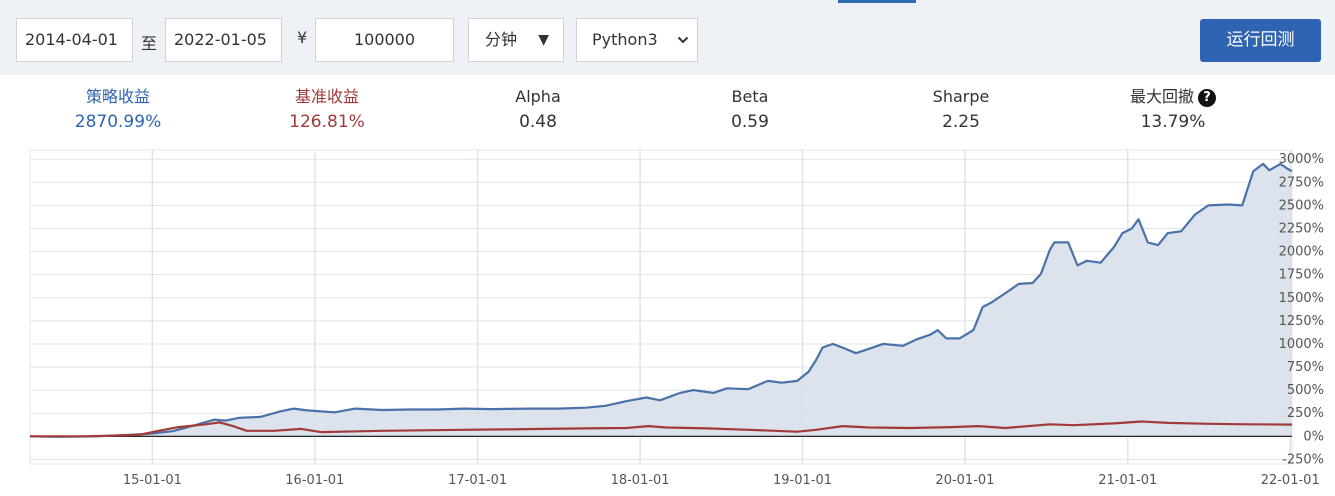 Image resolution: width=1335 pixels, height=496 pixels. I want to click on frequency-value: 分钟, so click(501, 39).